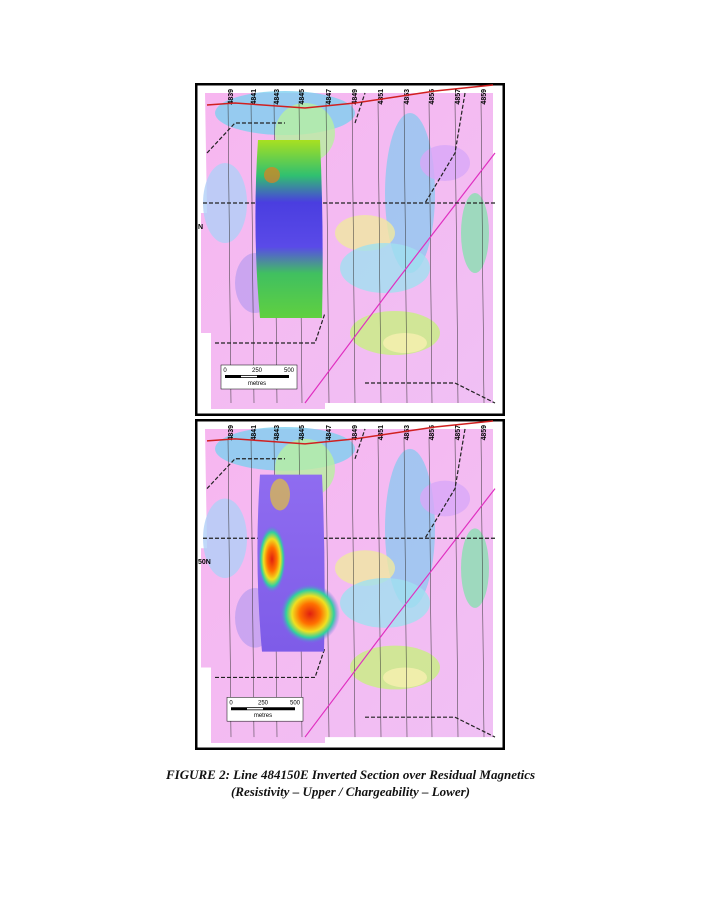  I want to click on inverted-section, so click(289, 229).